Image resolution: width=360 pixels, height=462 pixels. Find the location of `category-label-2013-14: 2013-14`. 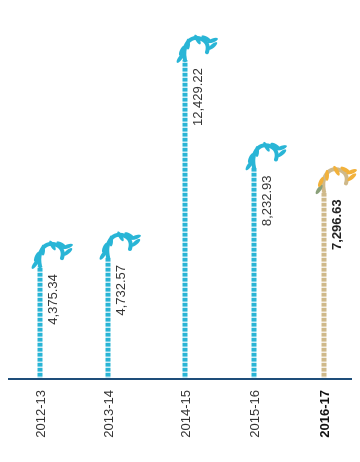

category-label-2013-14: 2013-14 is located at coordinates (108, 414).